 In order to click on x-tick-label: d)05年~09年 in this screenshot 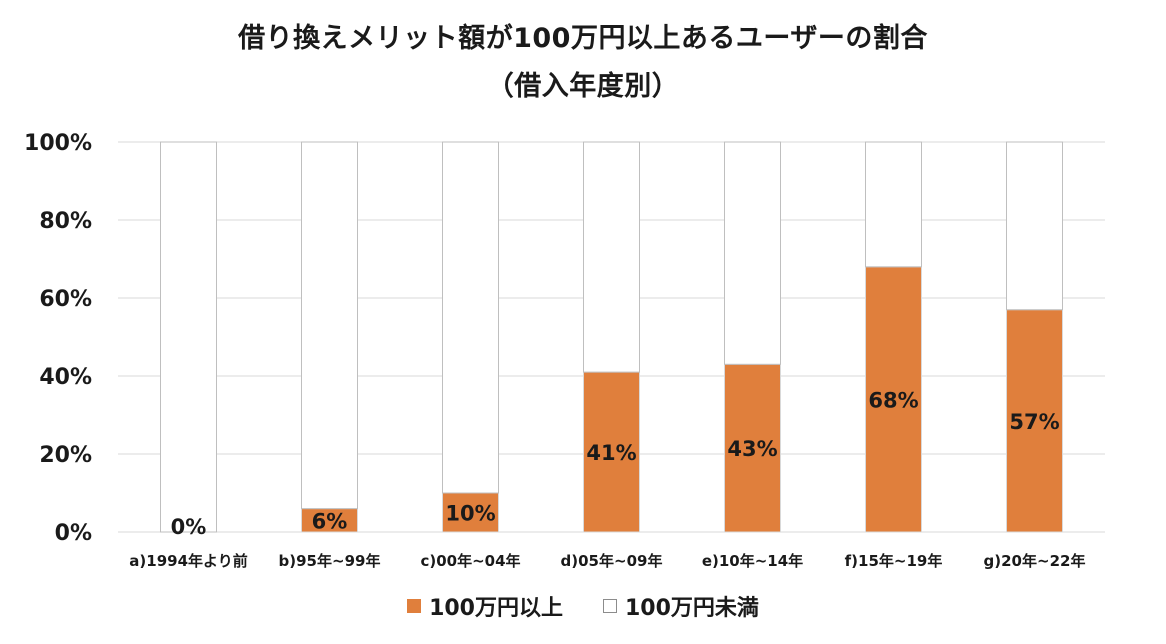, I will do `click(612, 561)`.